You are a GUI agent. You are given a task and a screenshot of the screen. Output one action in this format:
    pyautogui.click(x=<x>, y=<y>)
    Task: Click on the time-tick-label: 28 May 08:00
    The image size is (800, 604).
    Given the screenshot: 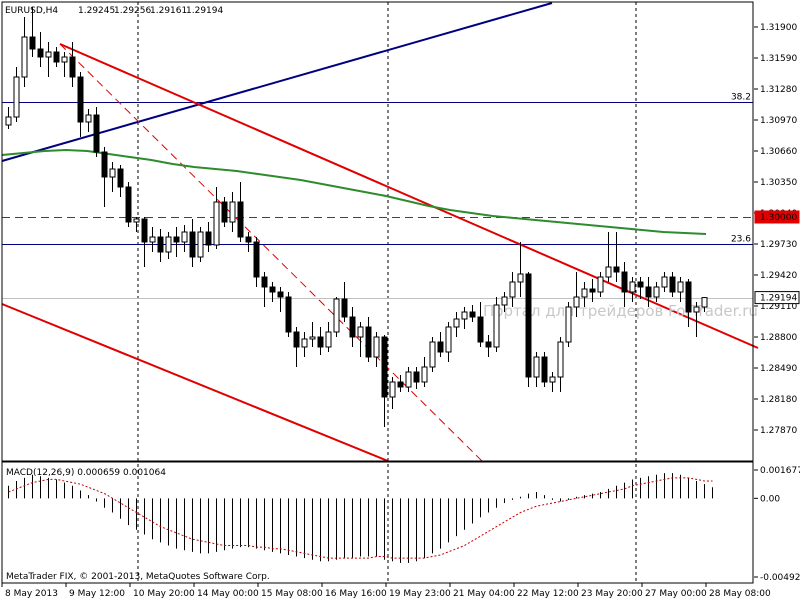 What is the action you would take?
    pyautogui.click(x=740, y=594)
    